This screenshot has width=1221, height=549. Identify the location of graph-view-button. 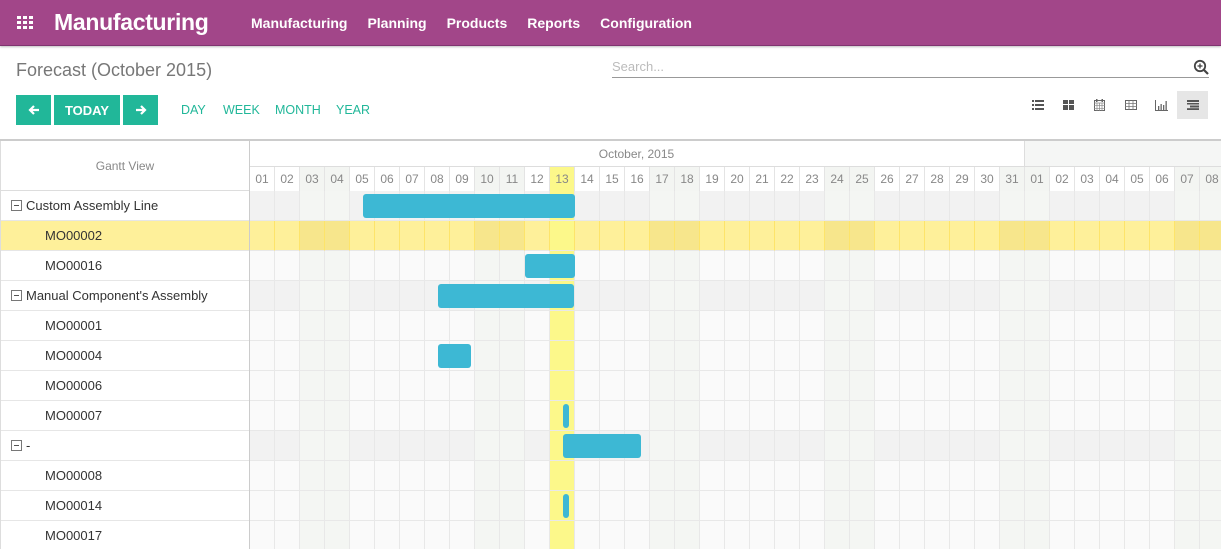
(1161, 105).